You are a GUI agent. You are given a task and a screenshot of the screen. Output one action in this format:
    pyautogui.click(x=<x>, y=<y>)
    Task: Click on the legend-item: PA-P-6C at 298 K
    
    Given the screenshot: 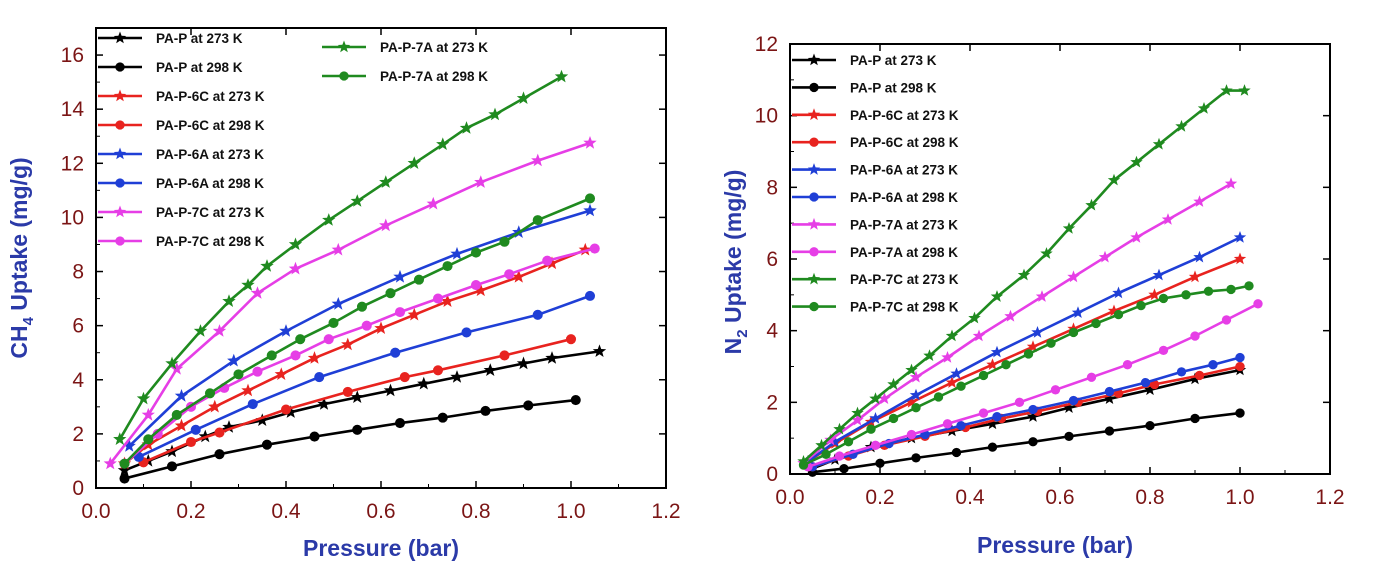 What is the action you would take?
    pyautogui.click(x=875, y=142)
    